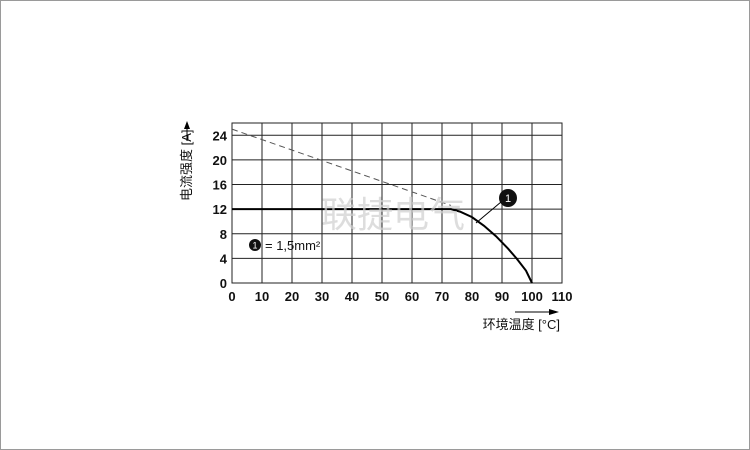  I want to click on x-tick-label: 20, so click(292, 296).